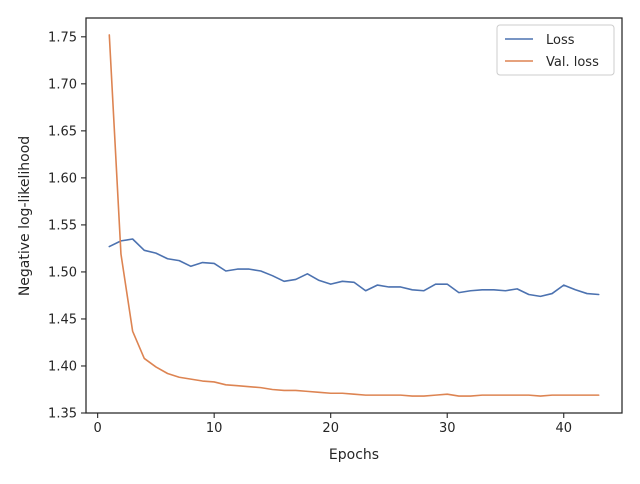  I want to click on y-tick-label: 1.60, so click(62, 178).